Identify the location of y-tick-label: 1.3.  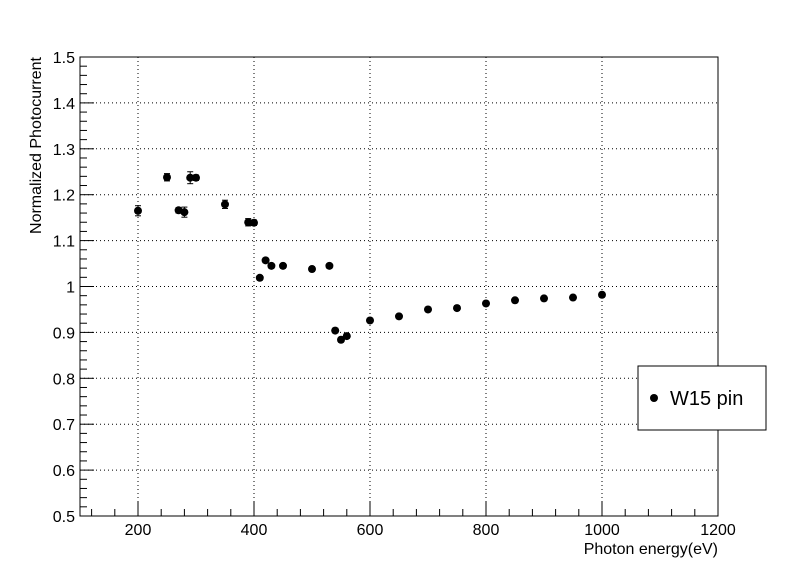
(64, 150).